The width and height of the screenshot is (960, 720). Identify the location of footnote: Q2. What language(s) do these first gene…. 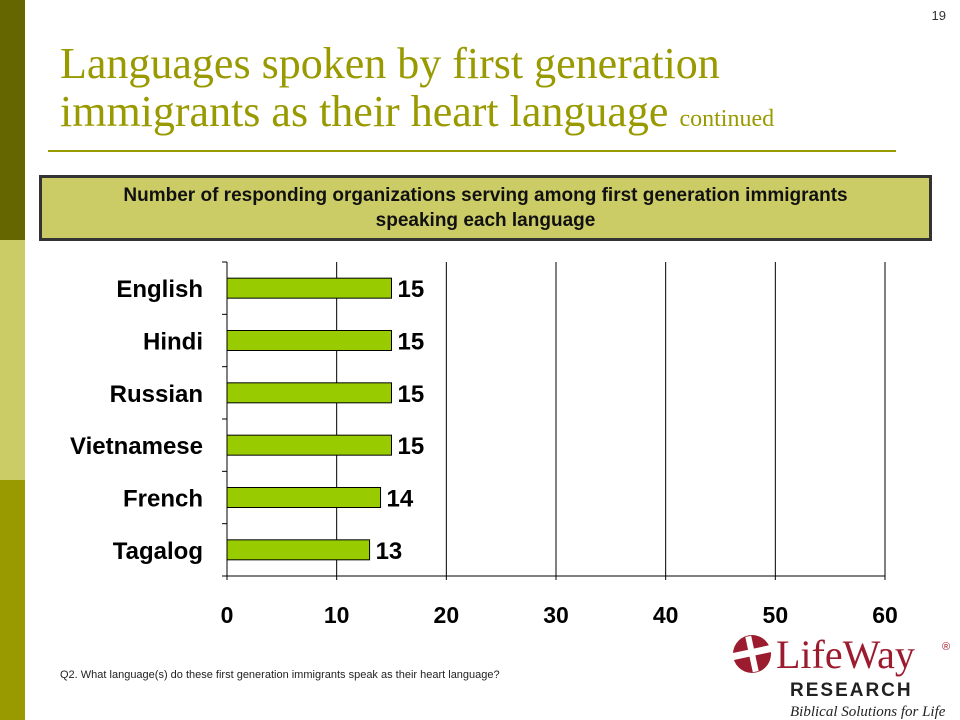
(280, 675).